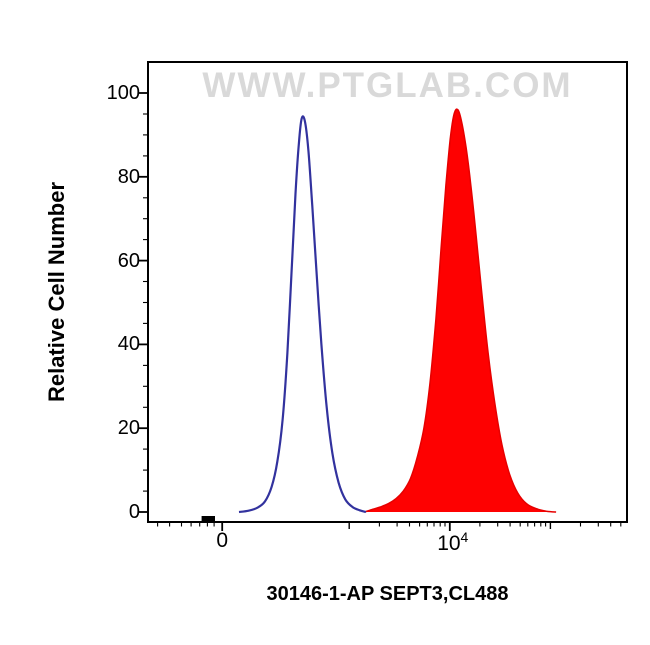  What do you see at coordinates (387, 85) in the screenshot?
I see `ptglab-watermark: WWW.PTGLAB.COM` at bounding box center [387, 85].